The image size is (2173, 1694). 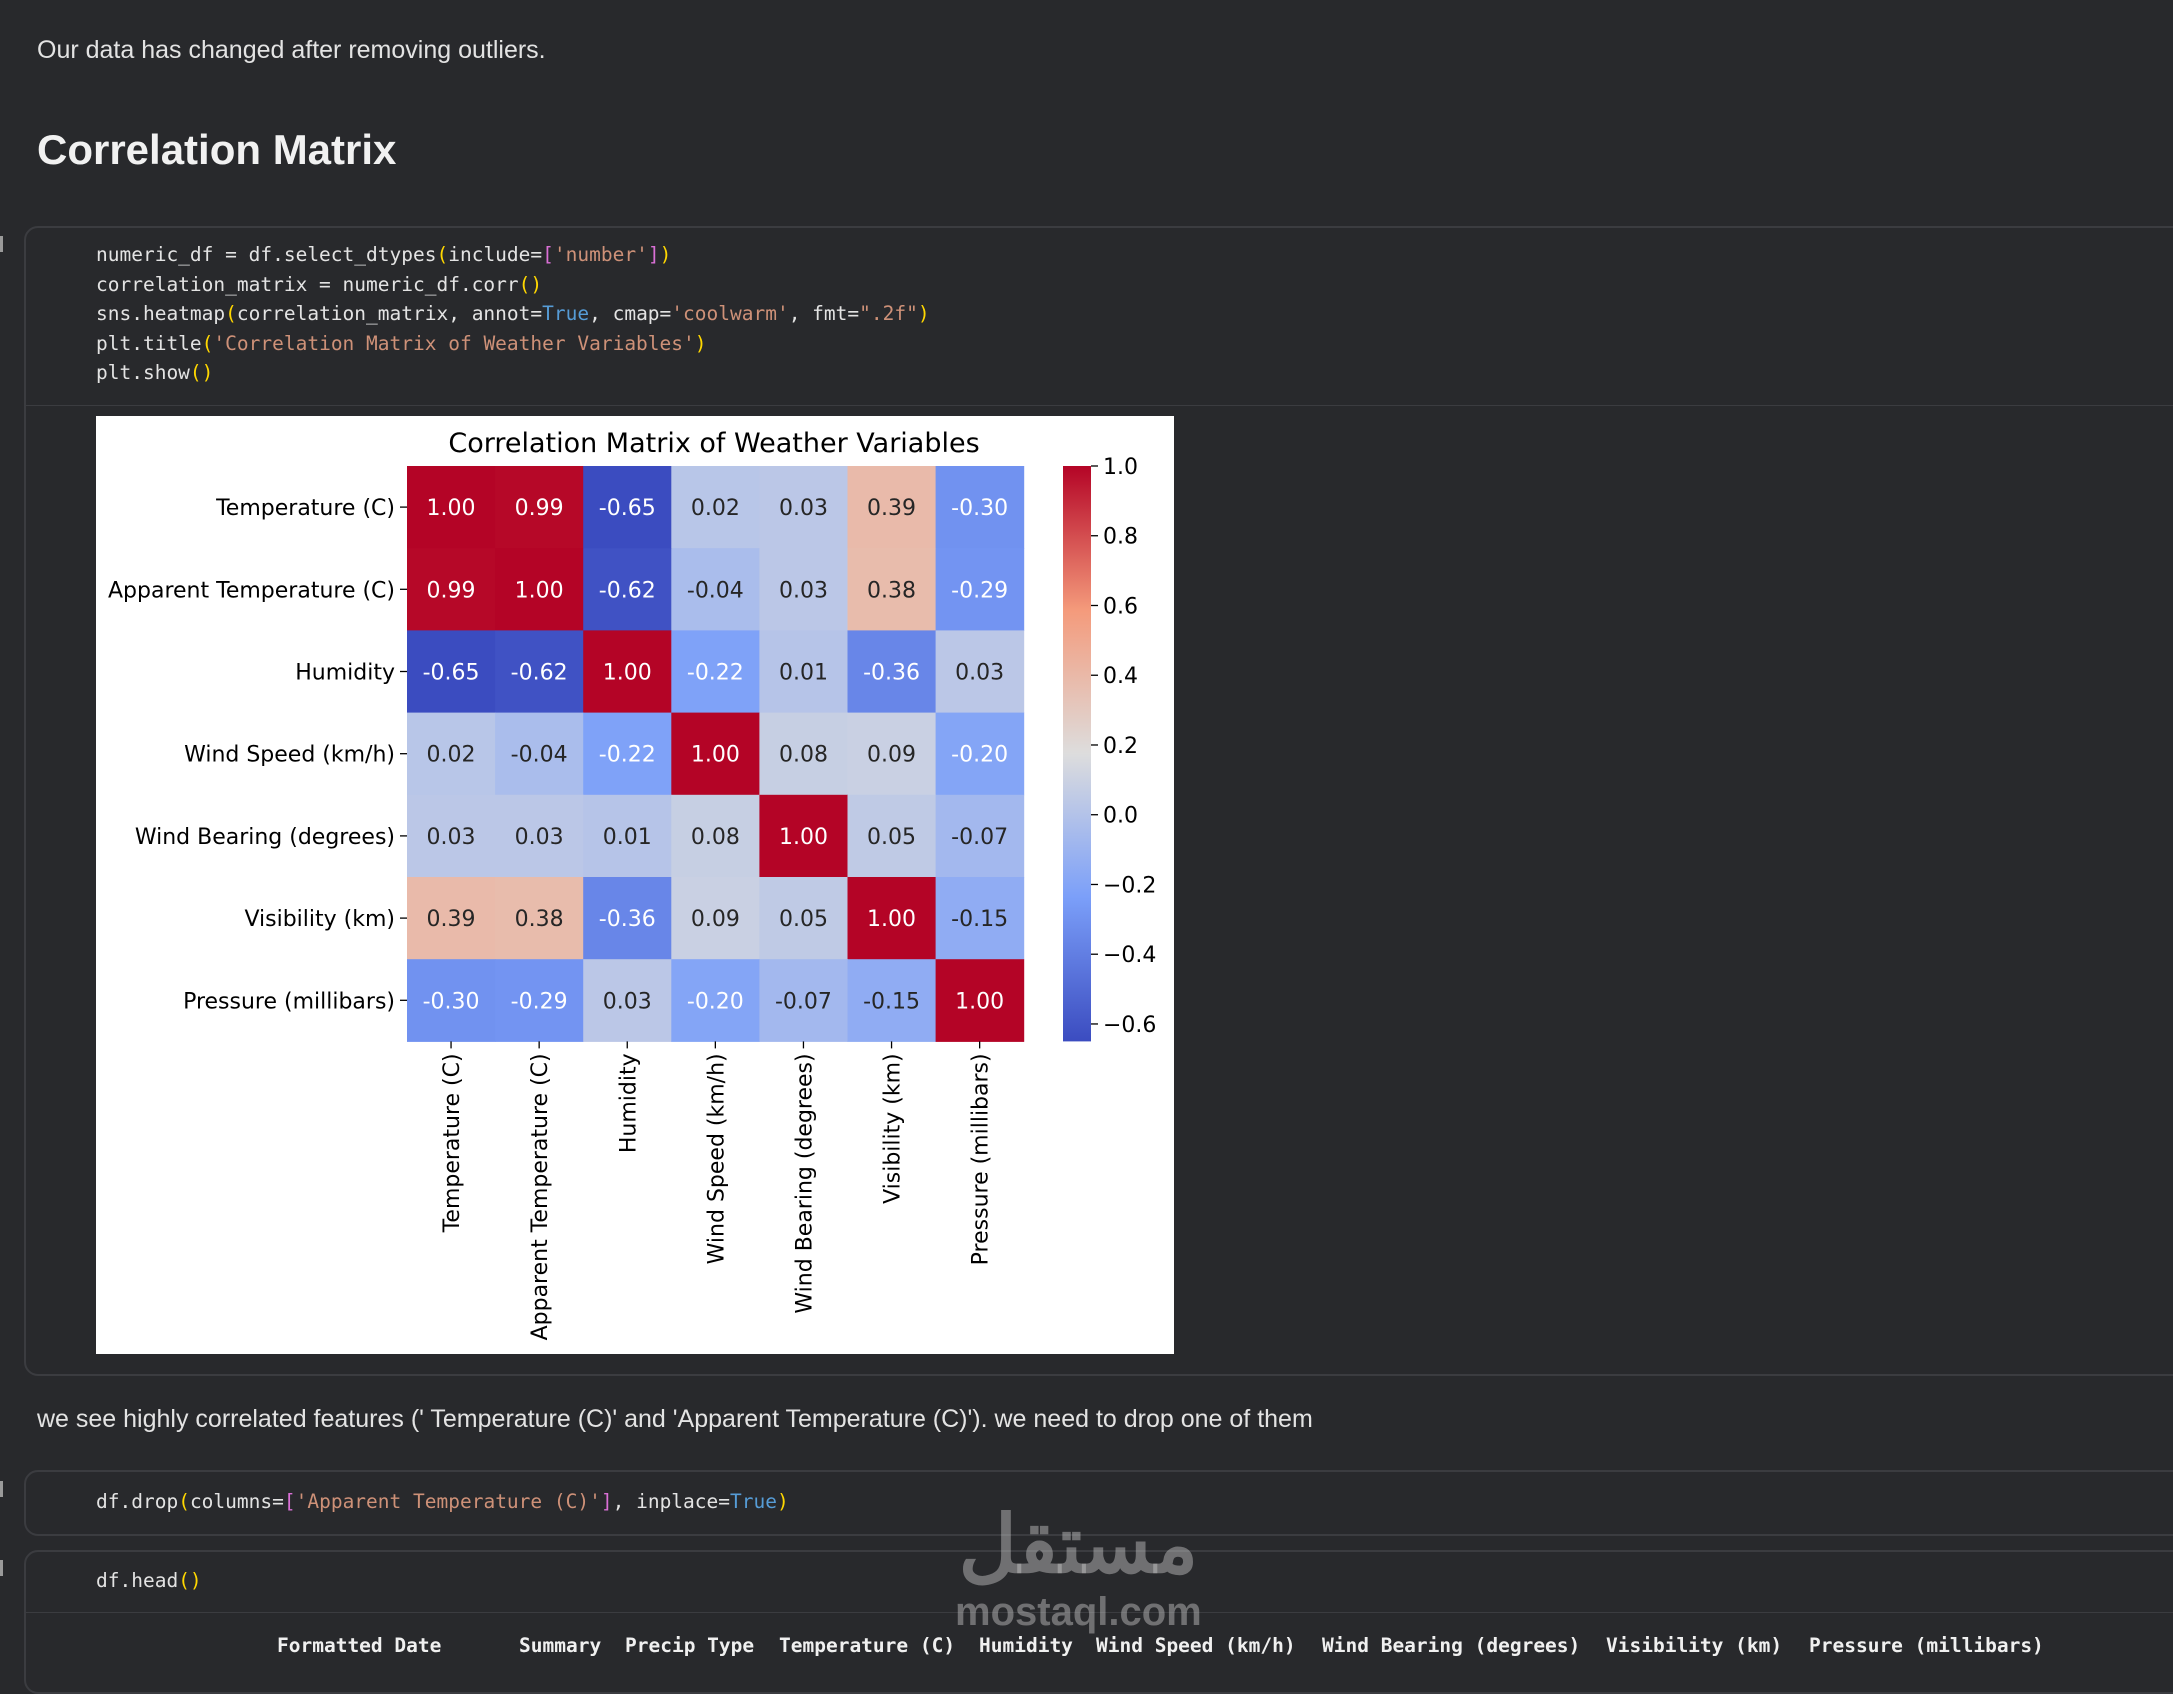 What do you see at coordinates (1077, 754) in the screenshot?
I see `colorbar` at bounding box center [1077, 754].